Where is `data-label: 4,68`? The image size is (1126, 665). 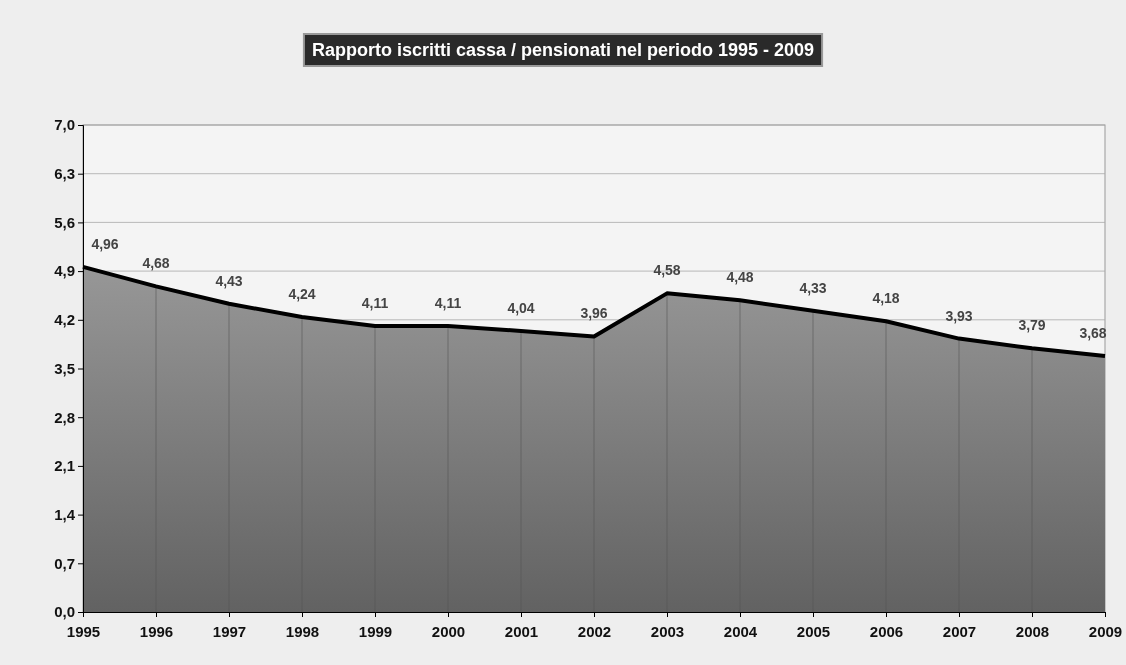 data-label: 4,68 is located at coordinates (156, 263).